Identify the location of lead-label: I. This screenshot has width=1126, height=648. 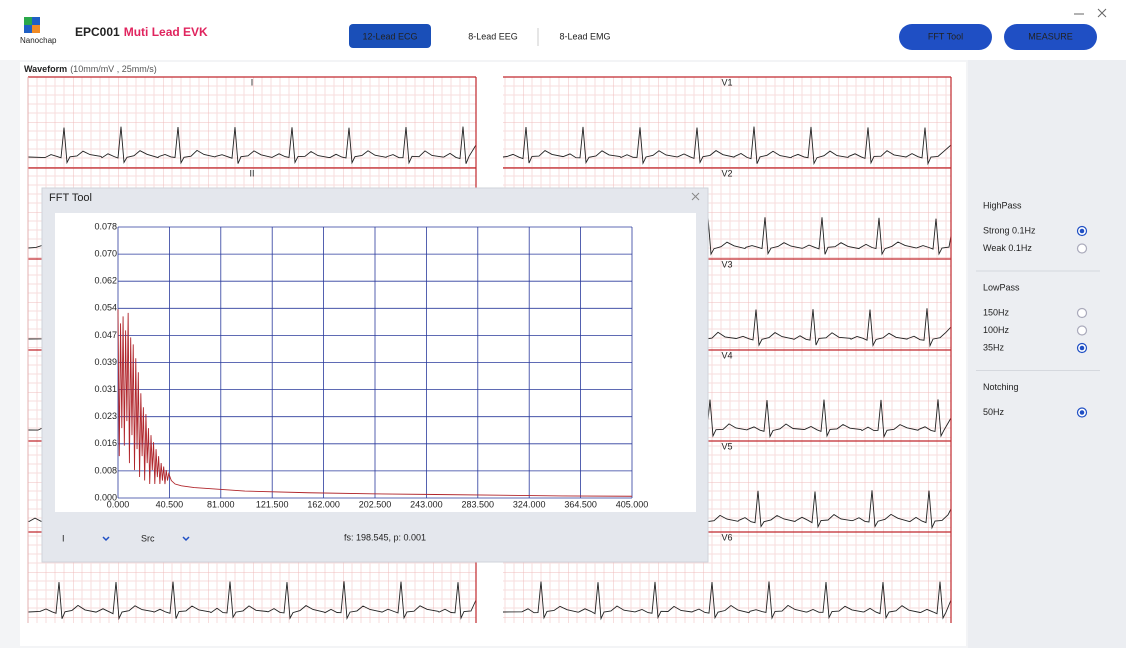
(252, 82).